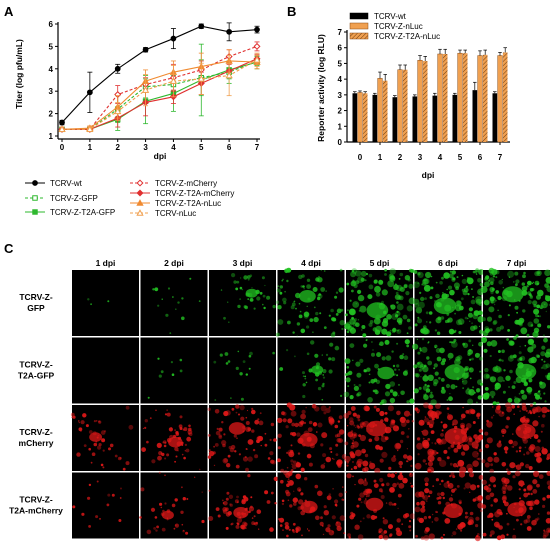 The width and height of the screenshot is (550, 549). Describe the element at coordinates (51, 91) in the screenshot. I see `y-tick-label: 3` at that location.